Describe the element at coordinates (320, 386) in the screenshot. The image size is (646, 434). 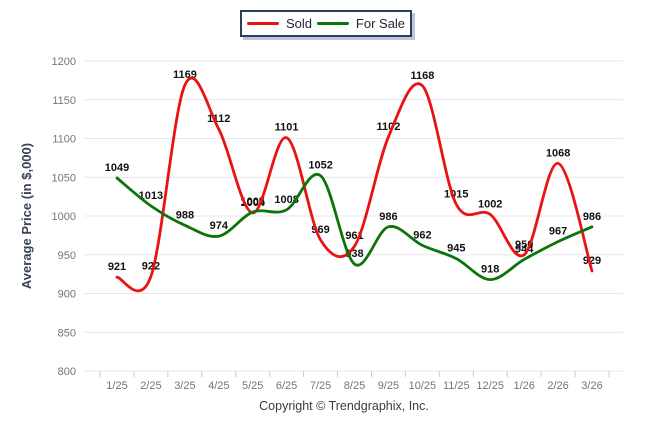
I see `x-tick-label: 7/25` at that location.